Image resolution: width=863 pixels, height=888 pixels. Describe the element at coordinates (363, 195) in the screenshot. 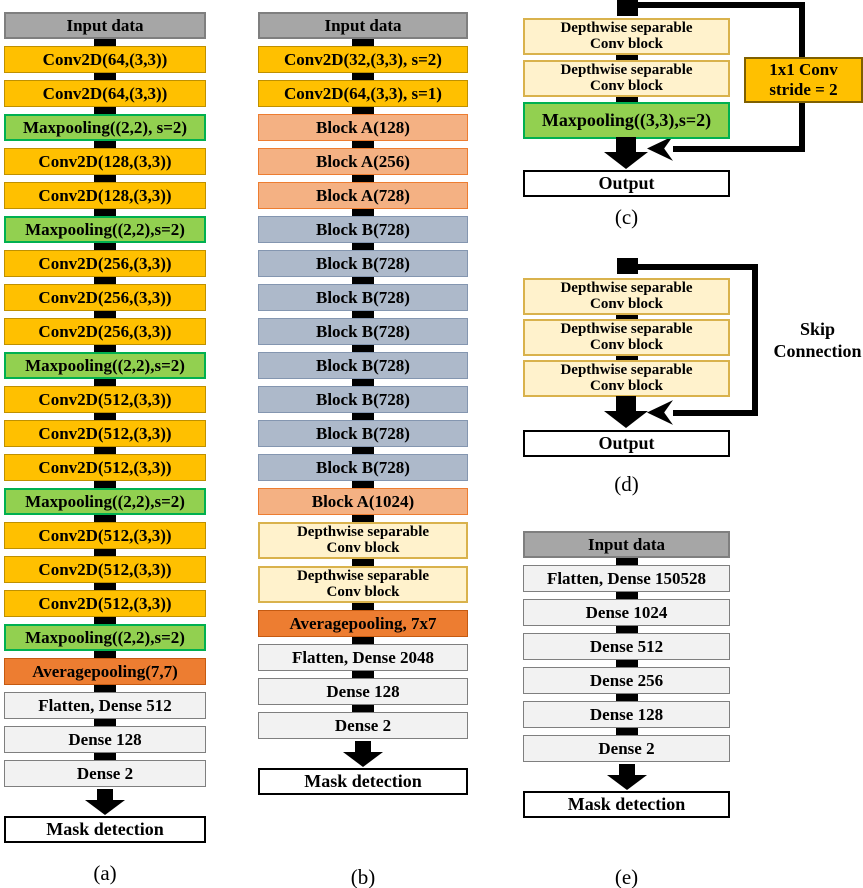

I see `layer-box: Block A(728)` at that location.